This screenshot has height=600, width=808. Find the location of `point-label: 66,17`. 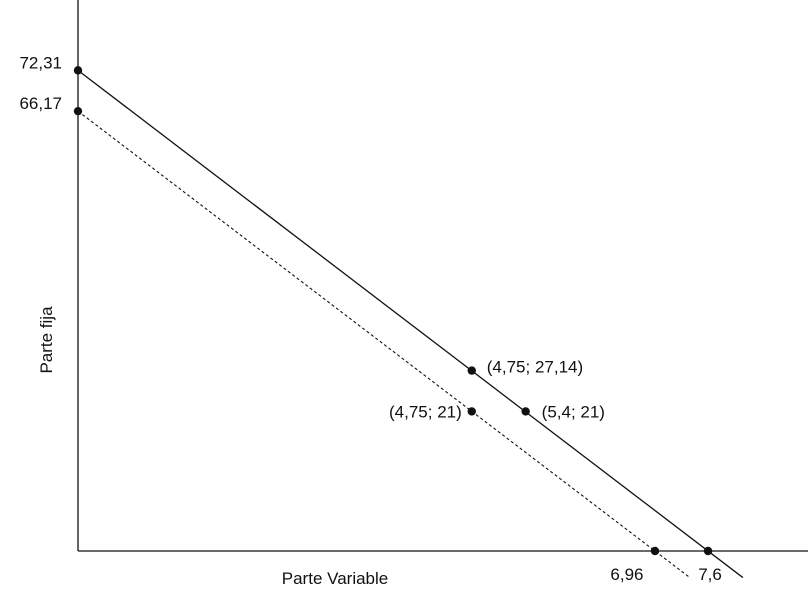

point-label: 66,17 is located at coordinates (40, 103).